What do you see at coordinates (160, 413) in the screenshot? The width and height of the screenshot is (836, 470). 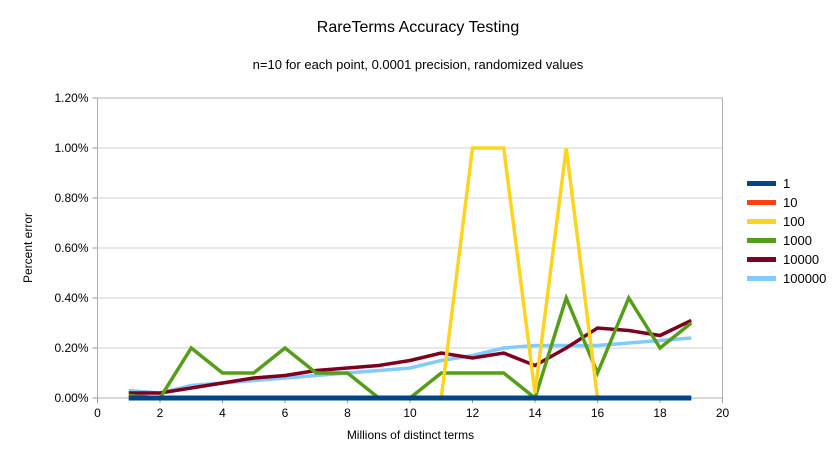 I see `x-tick-label: 2` at bounding box center [160, 413].